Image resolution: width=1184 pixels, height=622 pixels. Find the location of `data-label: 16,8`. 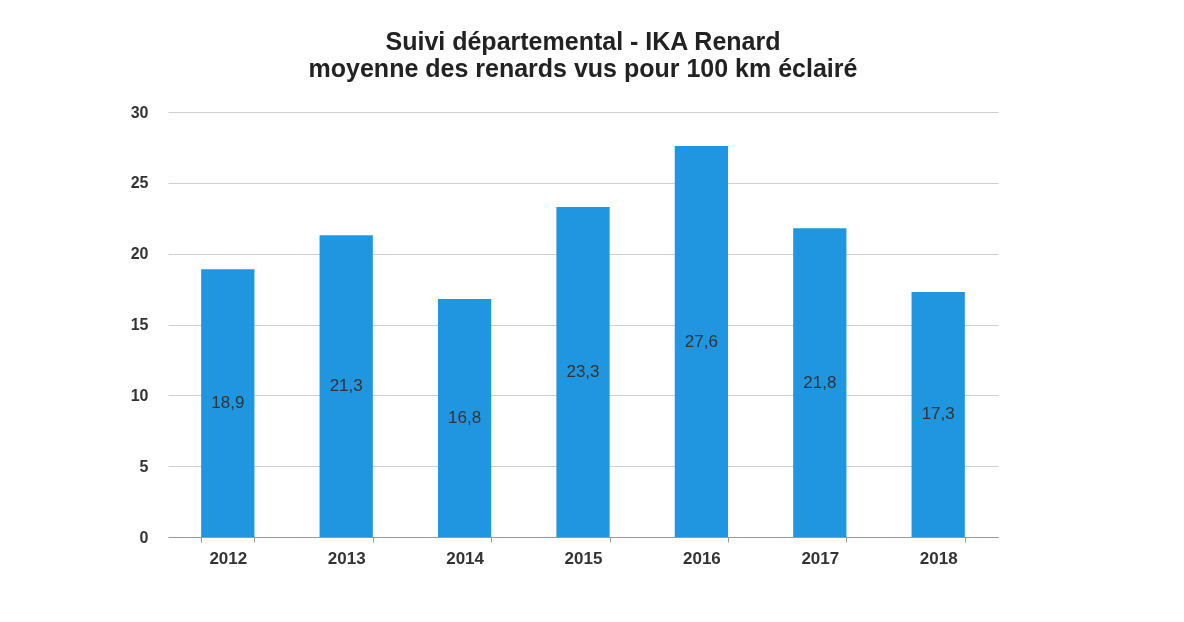

data-label: 16,8 is located at coordinates (465, 417).